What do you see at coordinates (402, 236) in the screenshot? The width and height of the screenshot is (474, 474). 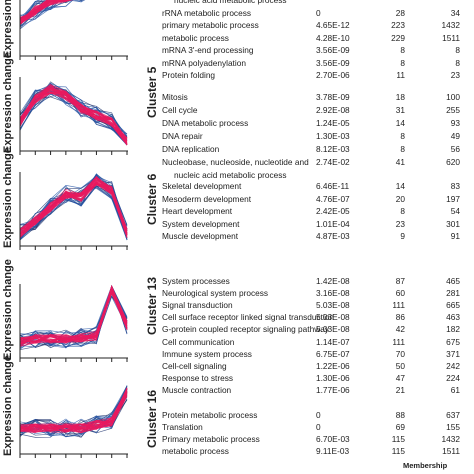 I see `cluster-count: 9` at bounding box center [402, 236].